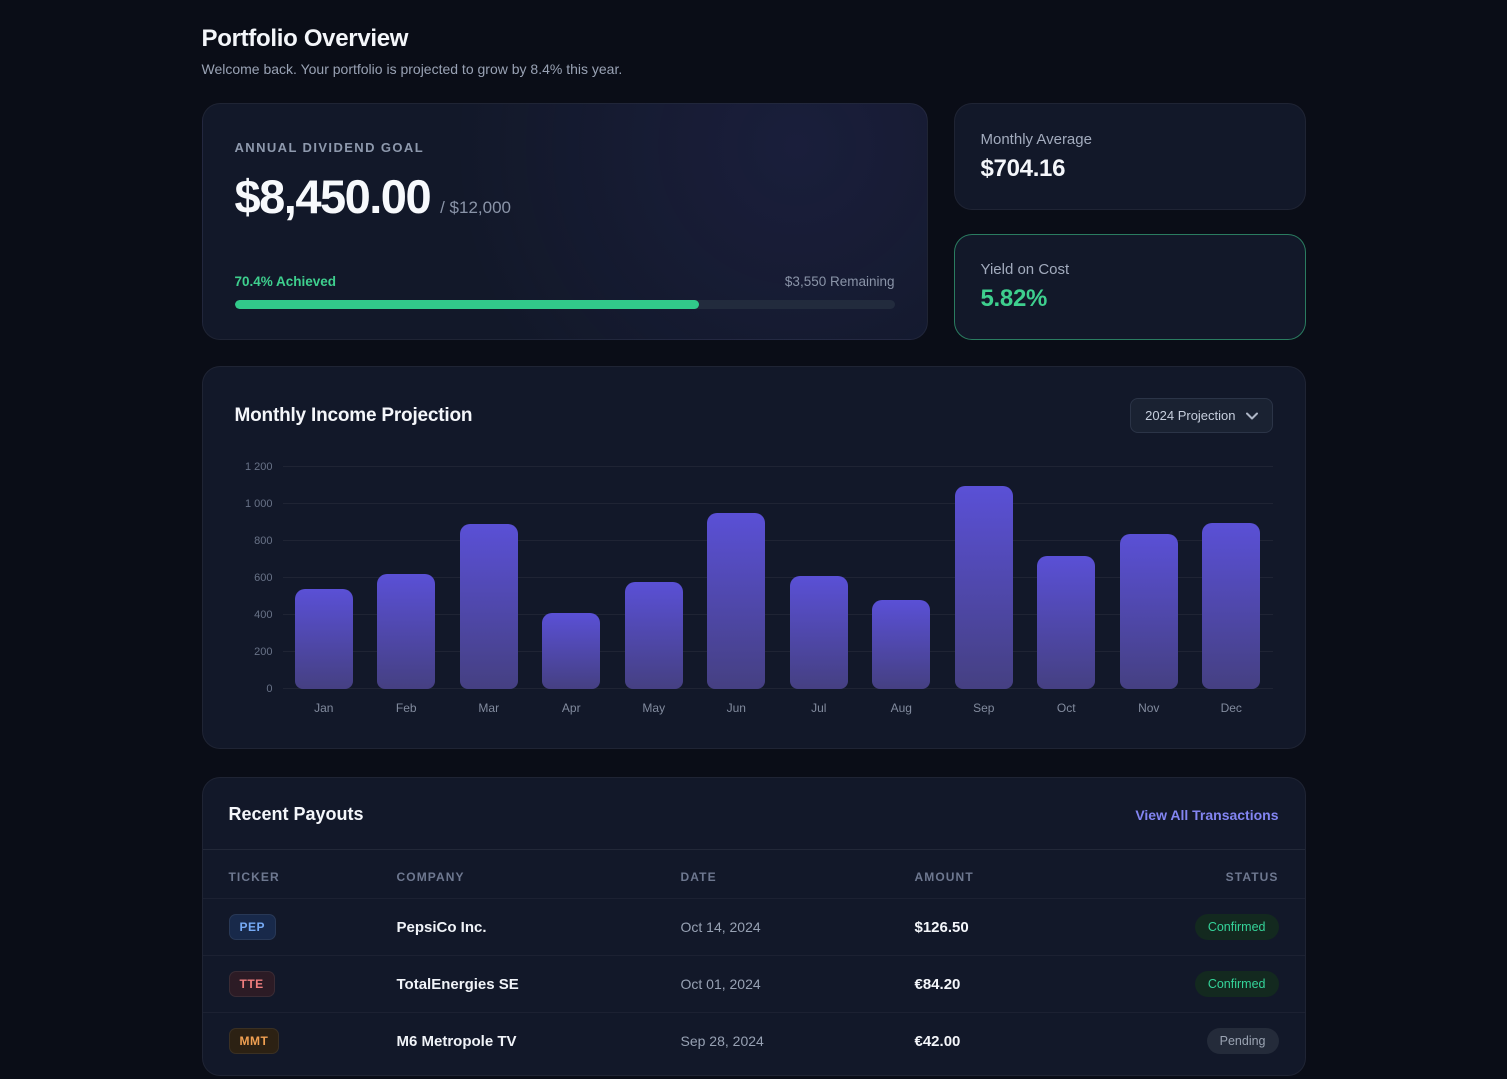 This screenshot has width=1507, height=1079. What do you see at coordinates (1251, 416) in the screenshot?
I see `chevron-down-icon` at bounding box center [1251, 416].